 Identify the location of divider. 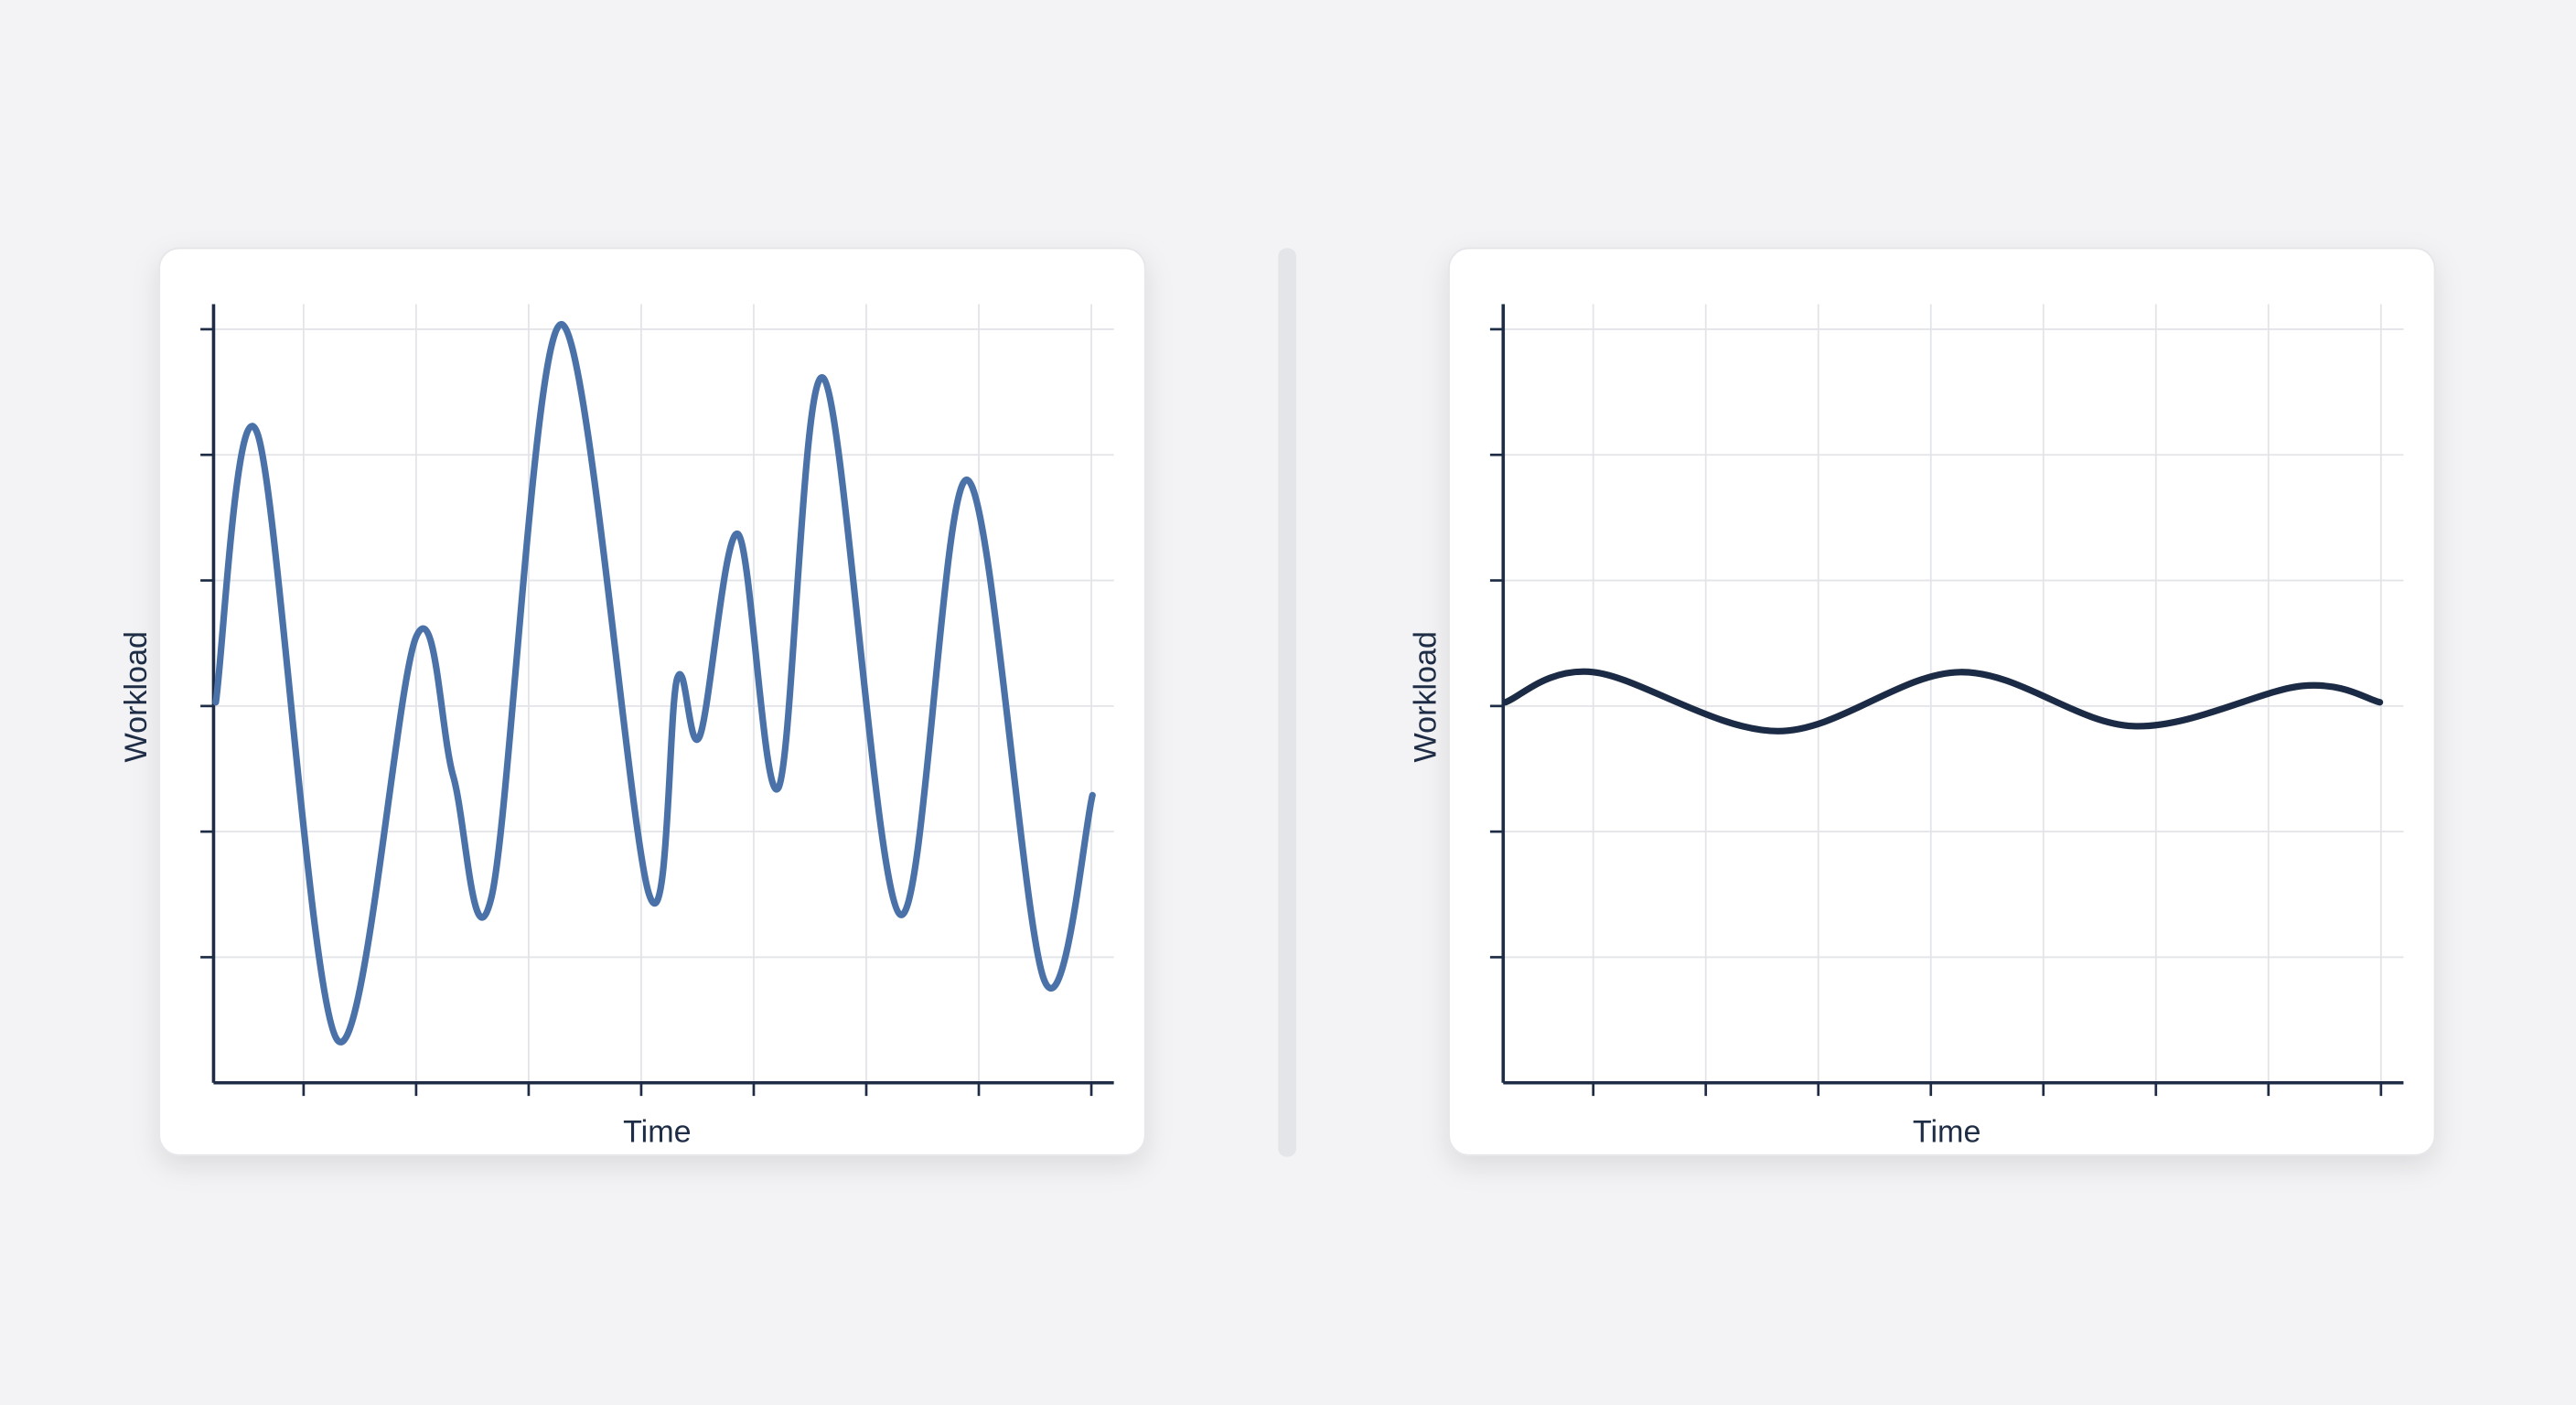
(1287, 702).